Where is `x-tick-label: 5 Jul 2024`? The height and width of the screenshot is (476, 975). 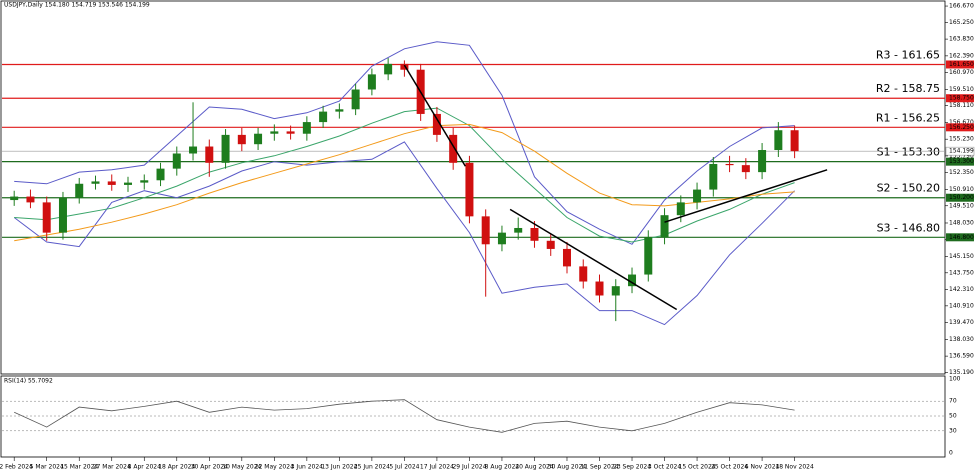
x-tick-label: 5 Jul 2024 is located at coordinates (404, 467).